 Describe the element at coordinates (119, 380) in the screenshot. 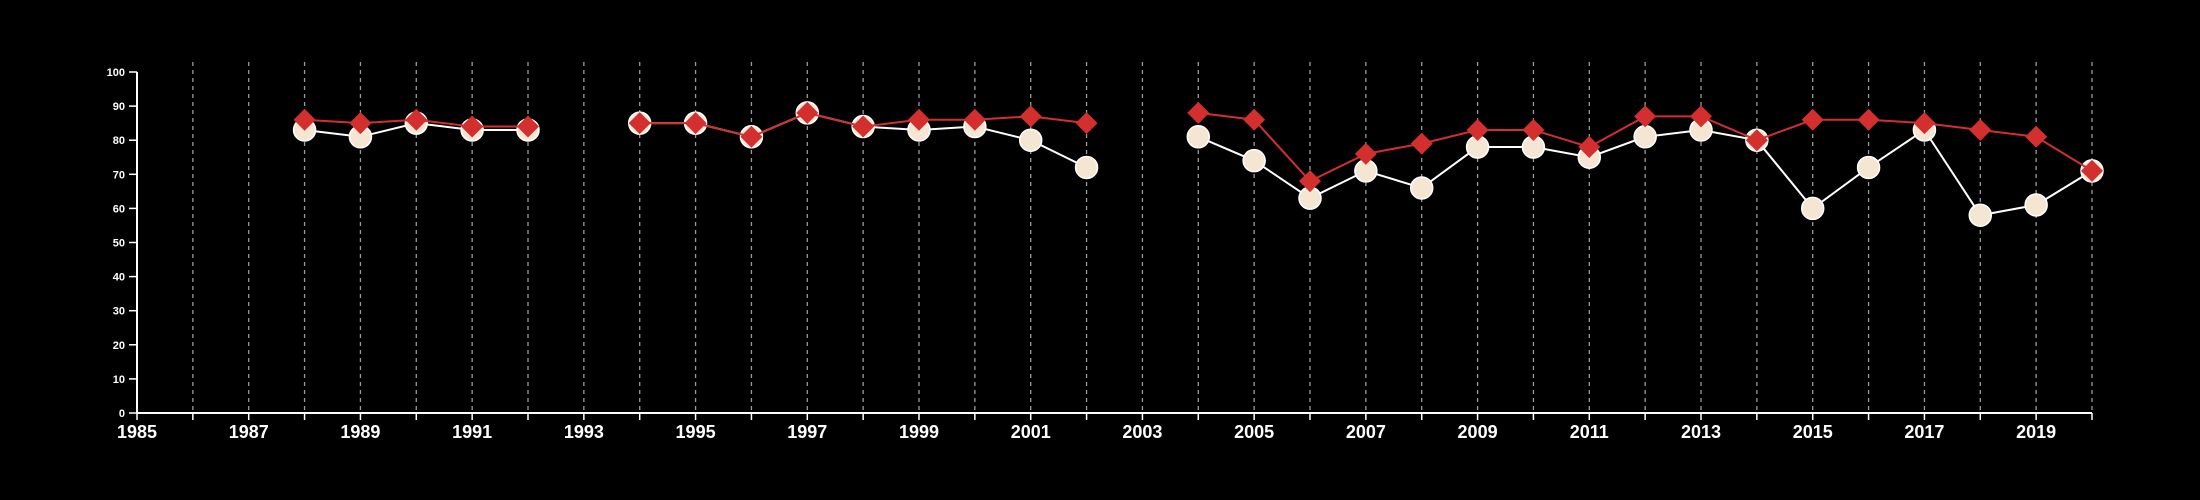

I see `y-tick-label: 10` at that location.